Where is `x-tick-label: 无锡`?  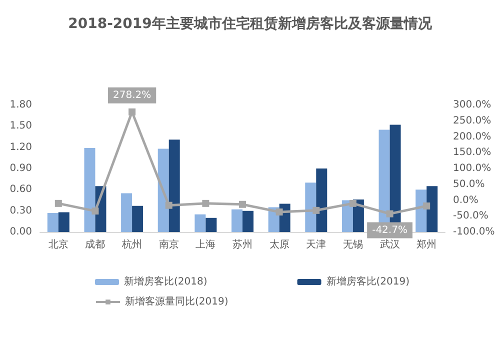 x-tick-label: 无锡 is located at coordinates (352, 245).